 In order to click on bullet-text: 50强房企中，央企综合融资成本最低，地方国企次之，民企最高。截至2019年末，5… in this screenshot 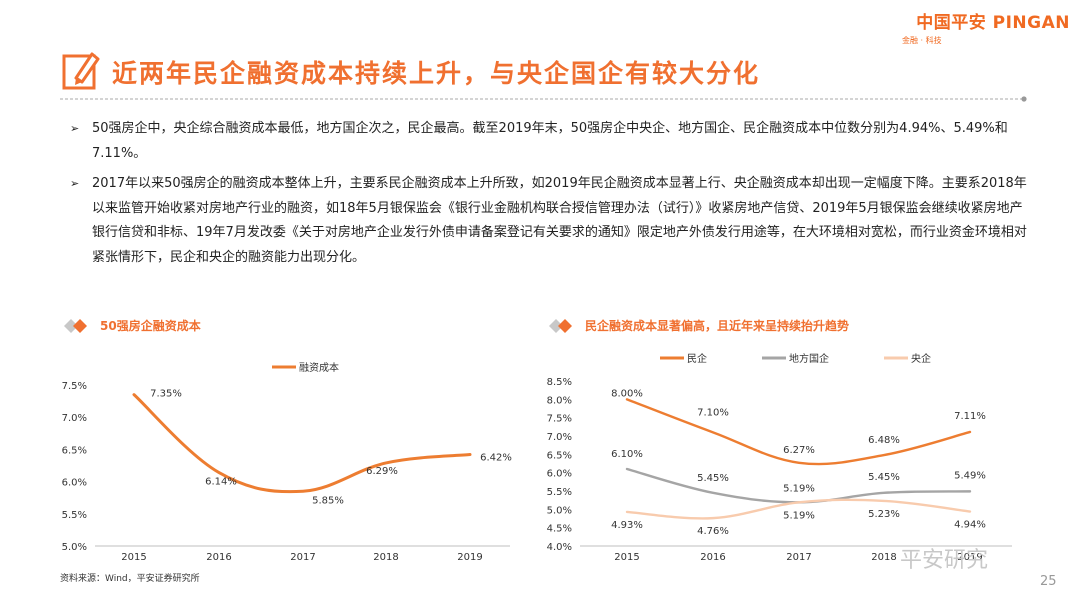, I will do `click(550, 141)`.